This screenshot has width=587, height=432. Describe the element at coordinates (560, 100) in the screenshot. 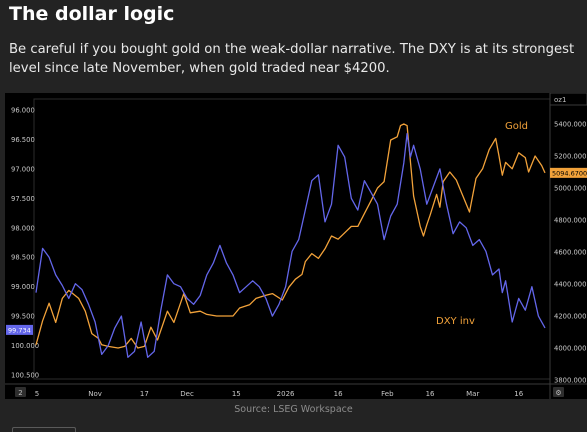

I see `axis-header: oz1` at that location.